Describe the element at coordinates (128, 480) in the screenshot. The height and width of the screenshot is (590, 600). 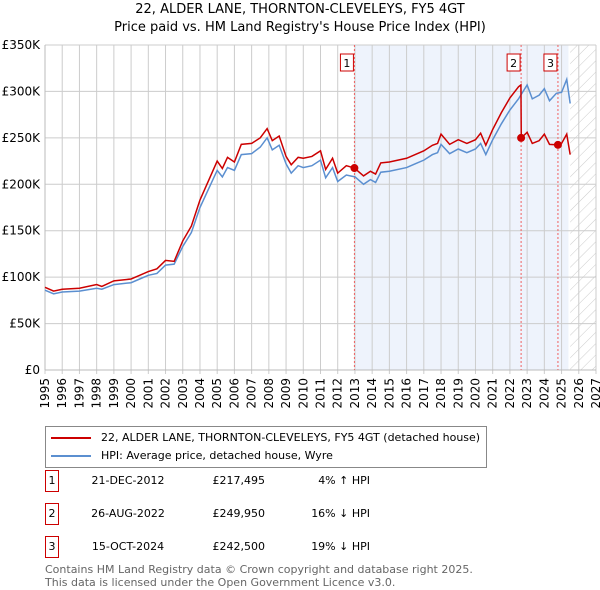
I see `sale-date: 21-DEC-2012` at that location.